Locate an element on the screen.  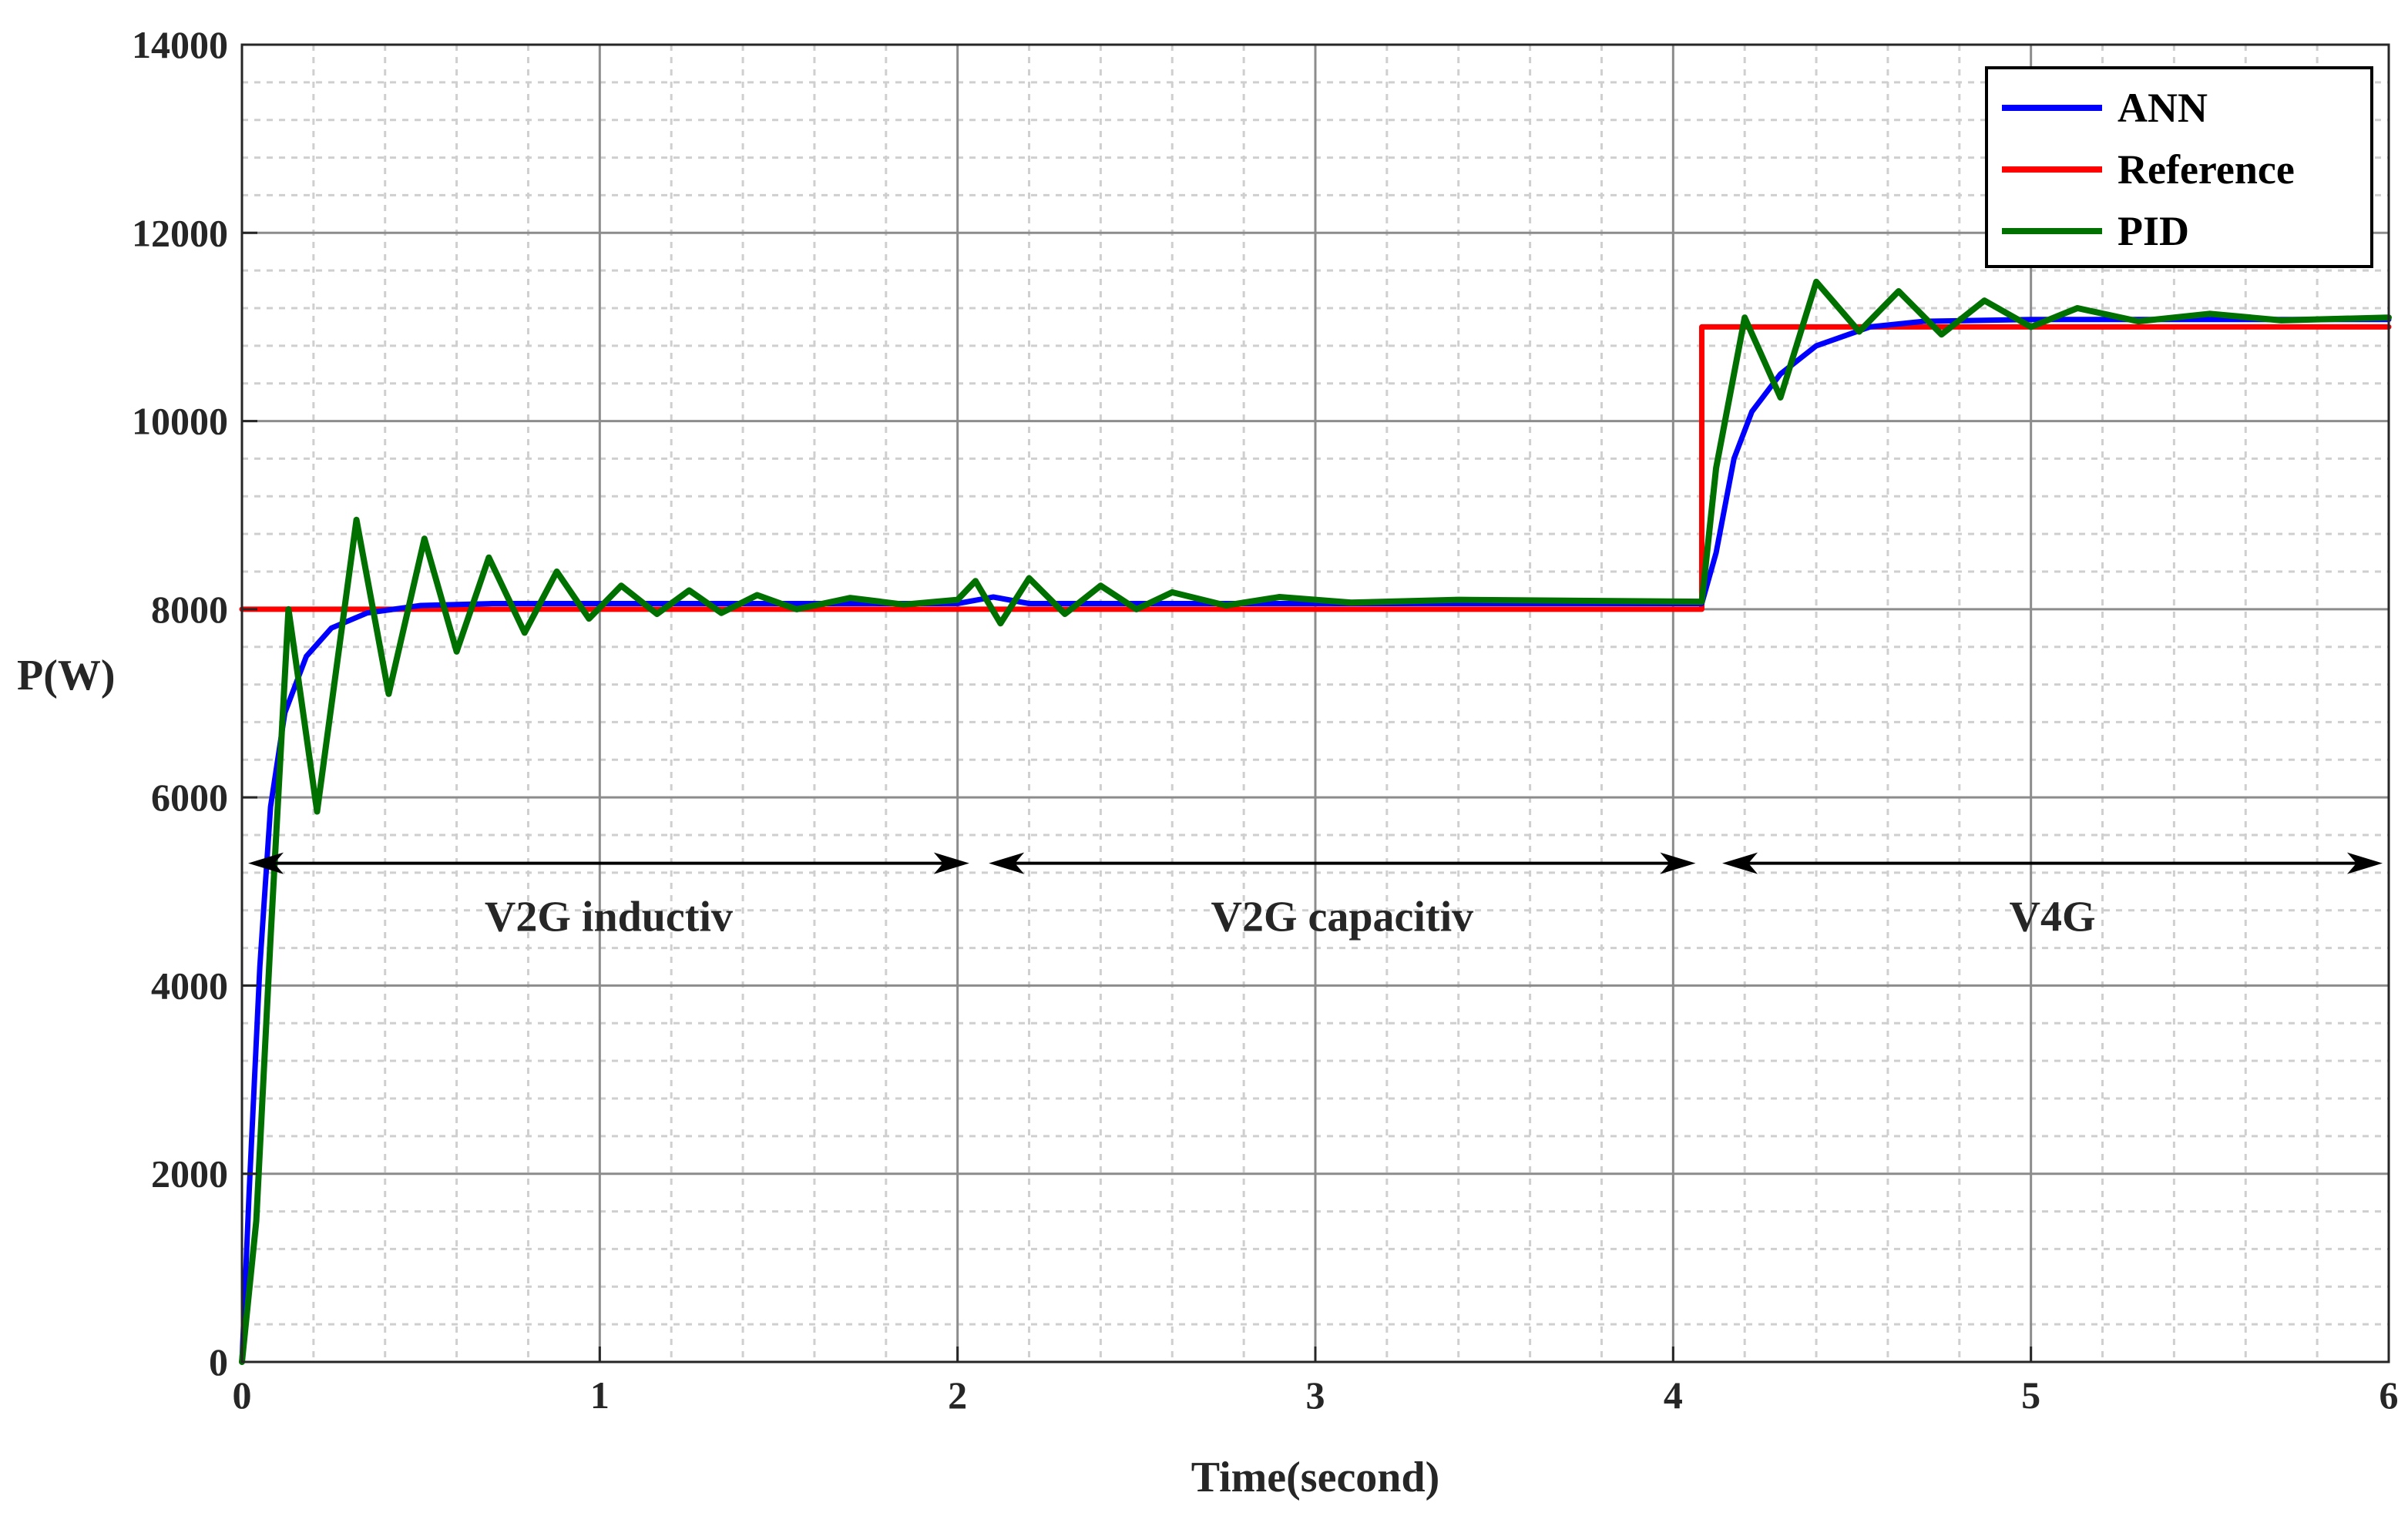
y-tick-label: 10000 is located at coordinates (180, 422).